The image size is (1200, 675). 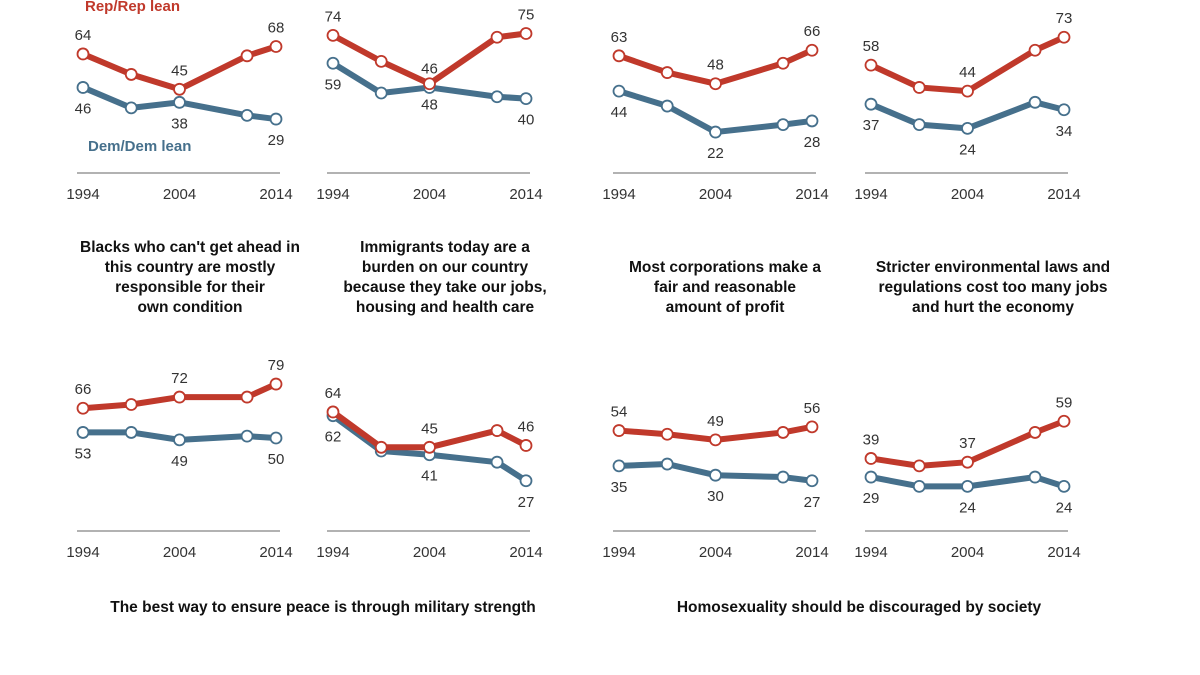 I want to click on rep-value-label-2014: 68, so click(x=276, y=28).